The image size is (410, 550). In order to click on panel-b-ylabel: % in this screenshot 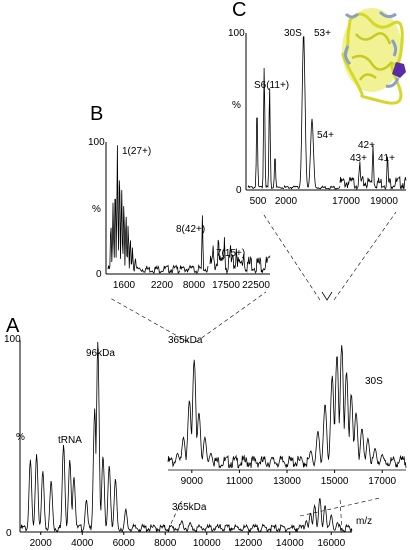, I will do `click(96, 209)`.